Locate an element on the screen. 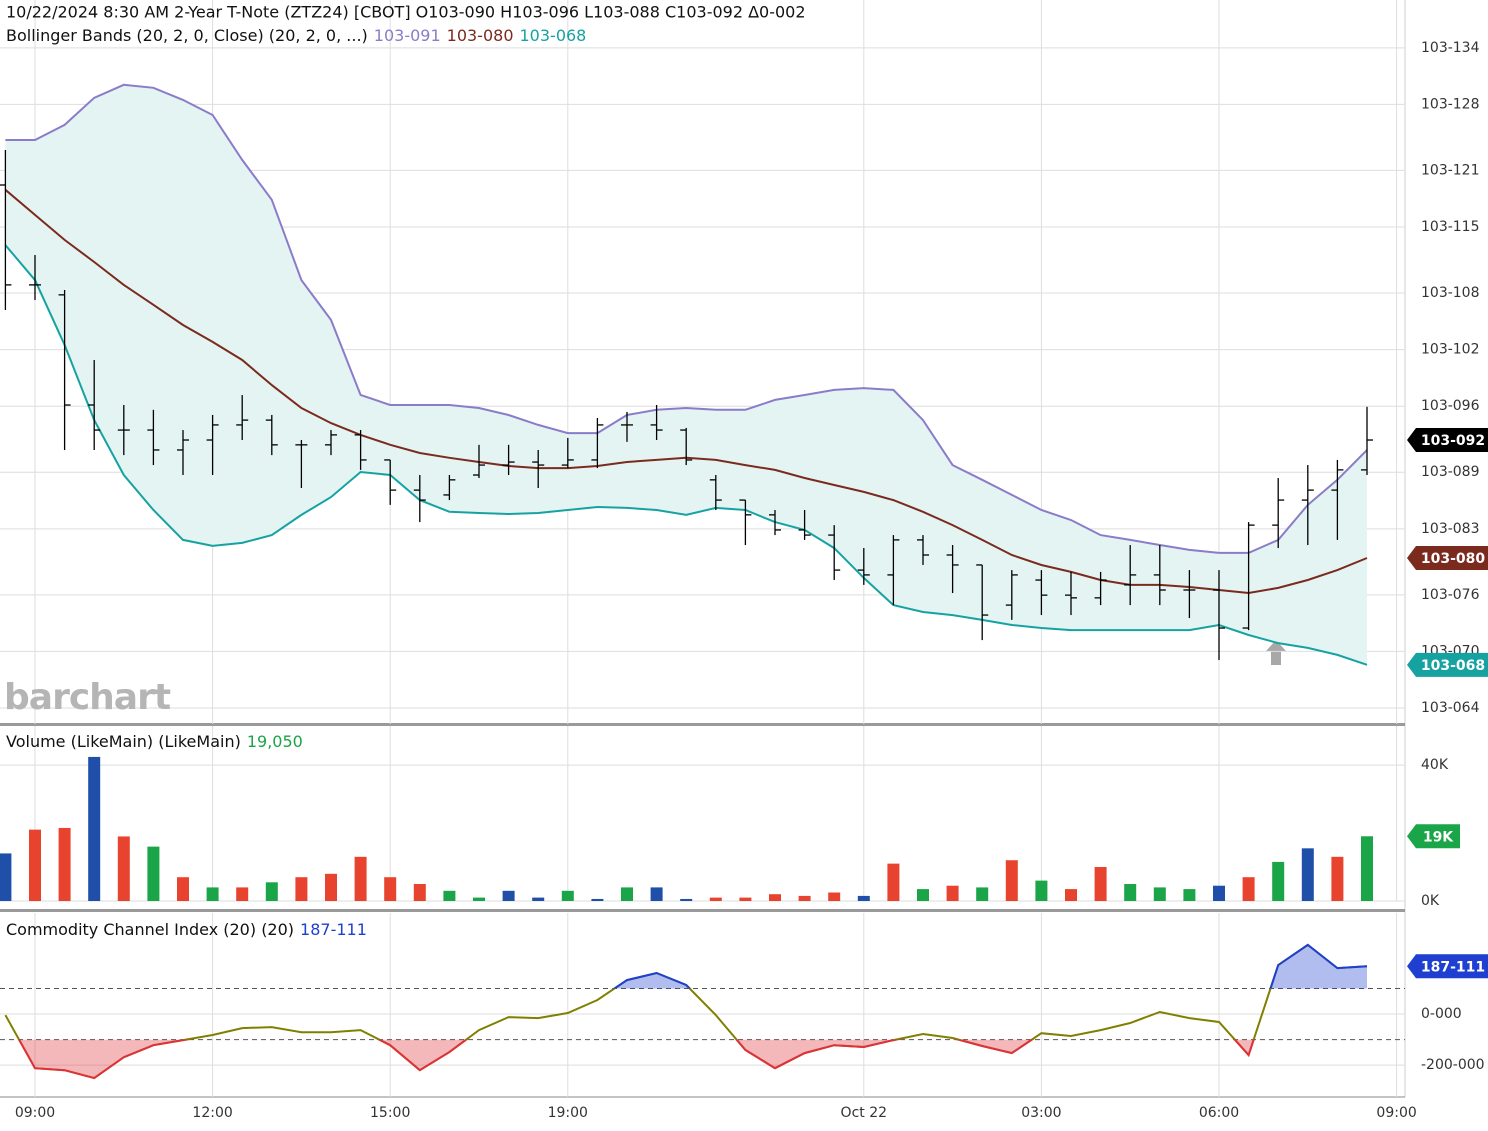 The height and width of the screenshot is (1131, 1488). y-tick-label: 103-083 is located at coordinates (1450, 529).